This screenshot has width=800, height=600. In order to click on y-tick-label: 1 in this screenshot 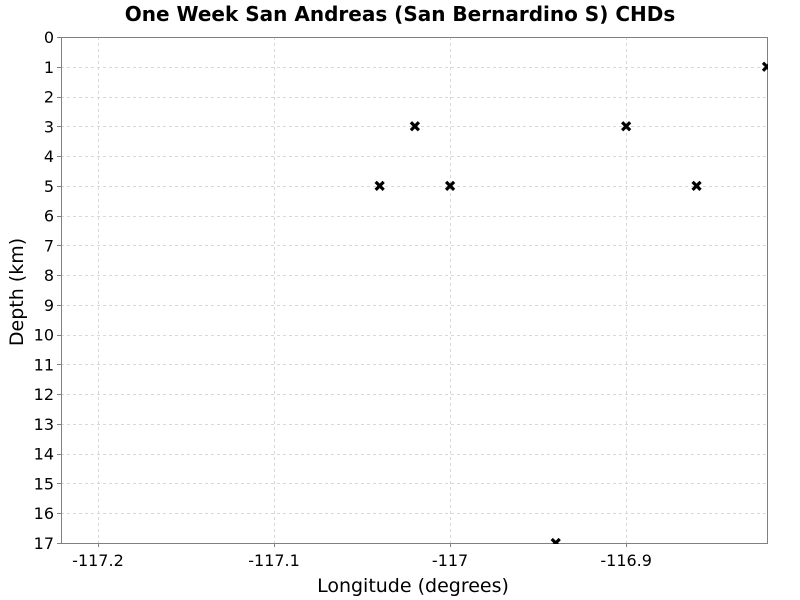, I will do `click(49, 67)`.